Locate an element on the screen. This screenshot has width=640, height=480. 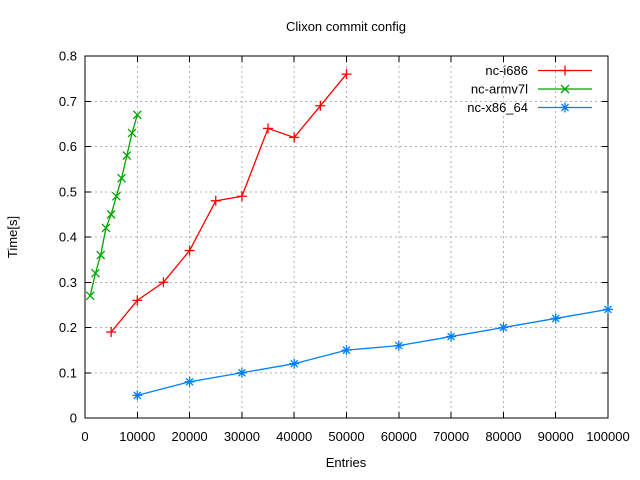
y-axis-label: Time[s] is located at coordinates (12, 237).